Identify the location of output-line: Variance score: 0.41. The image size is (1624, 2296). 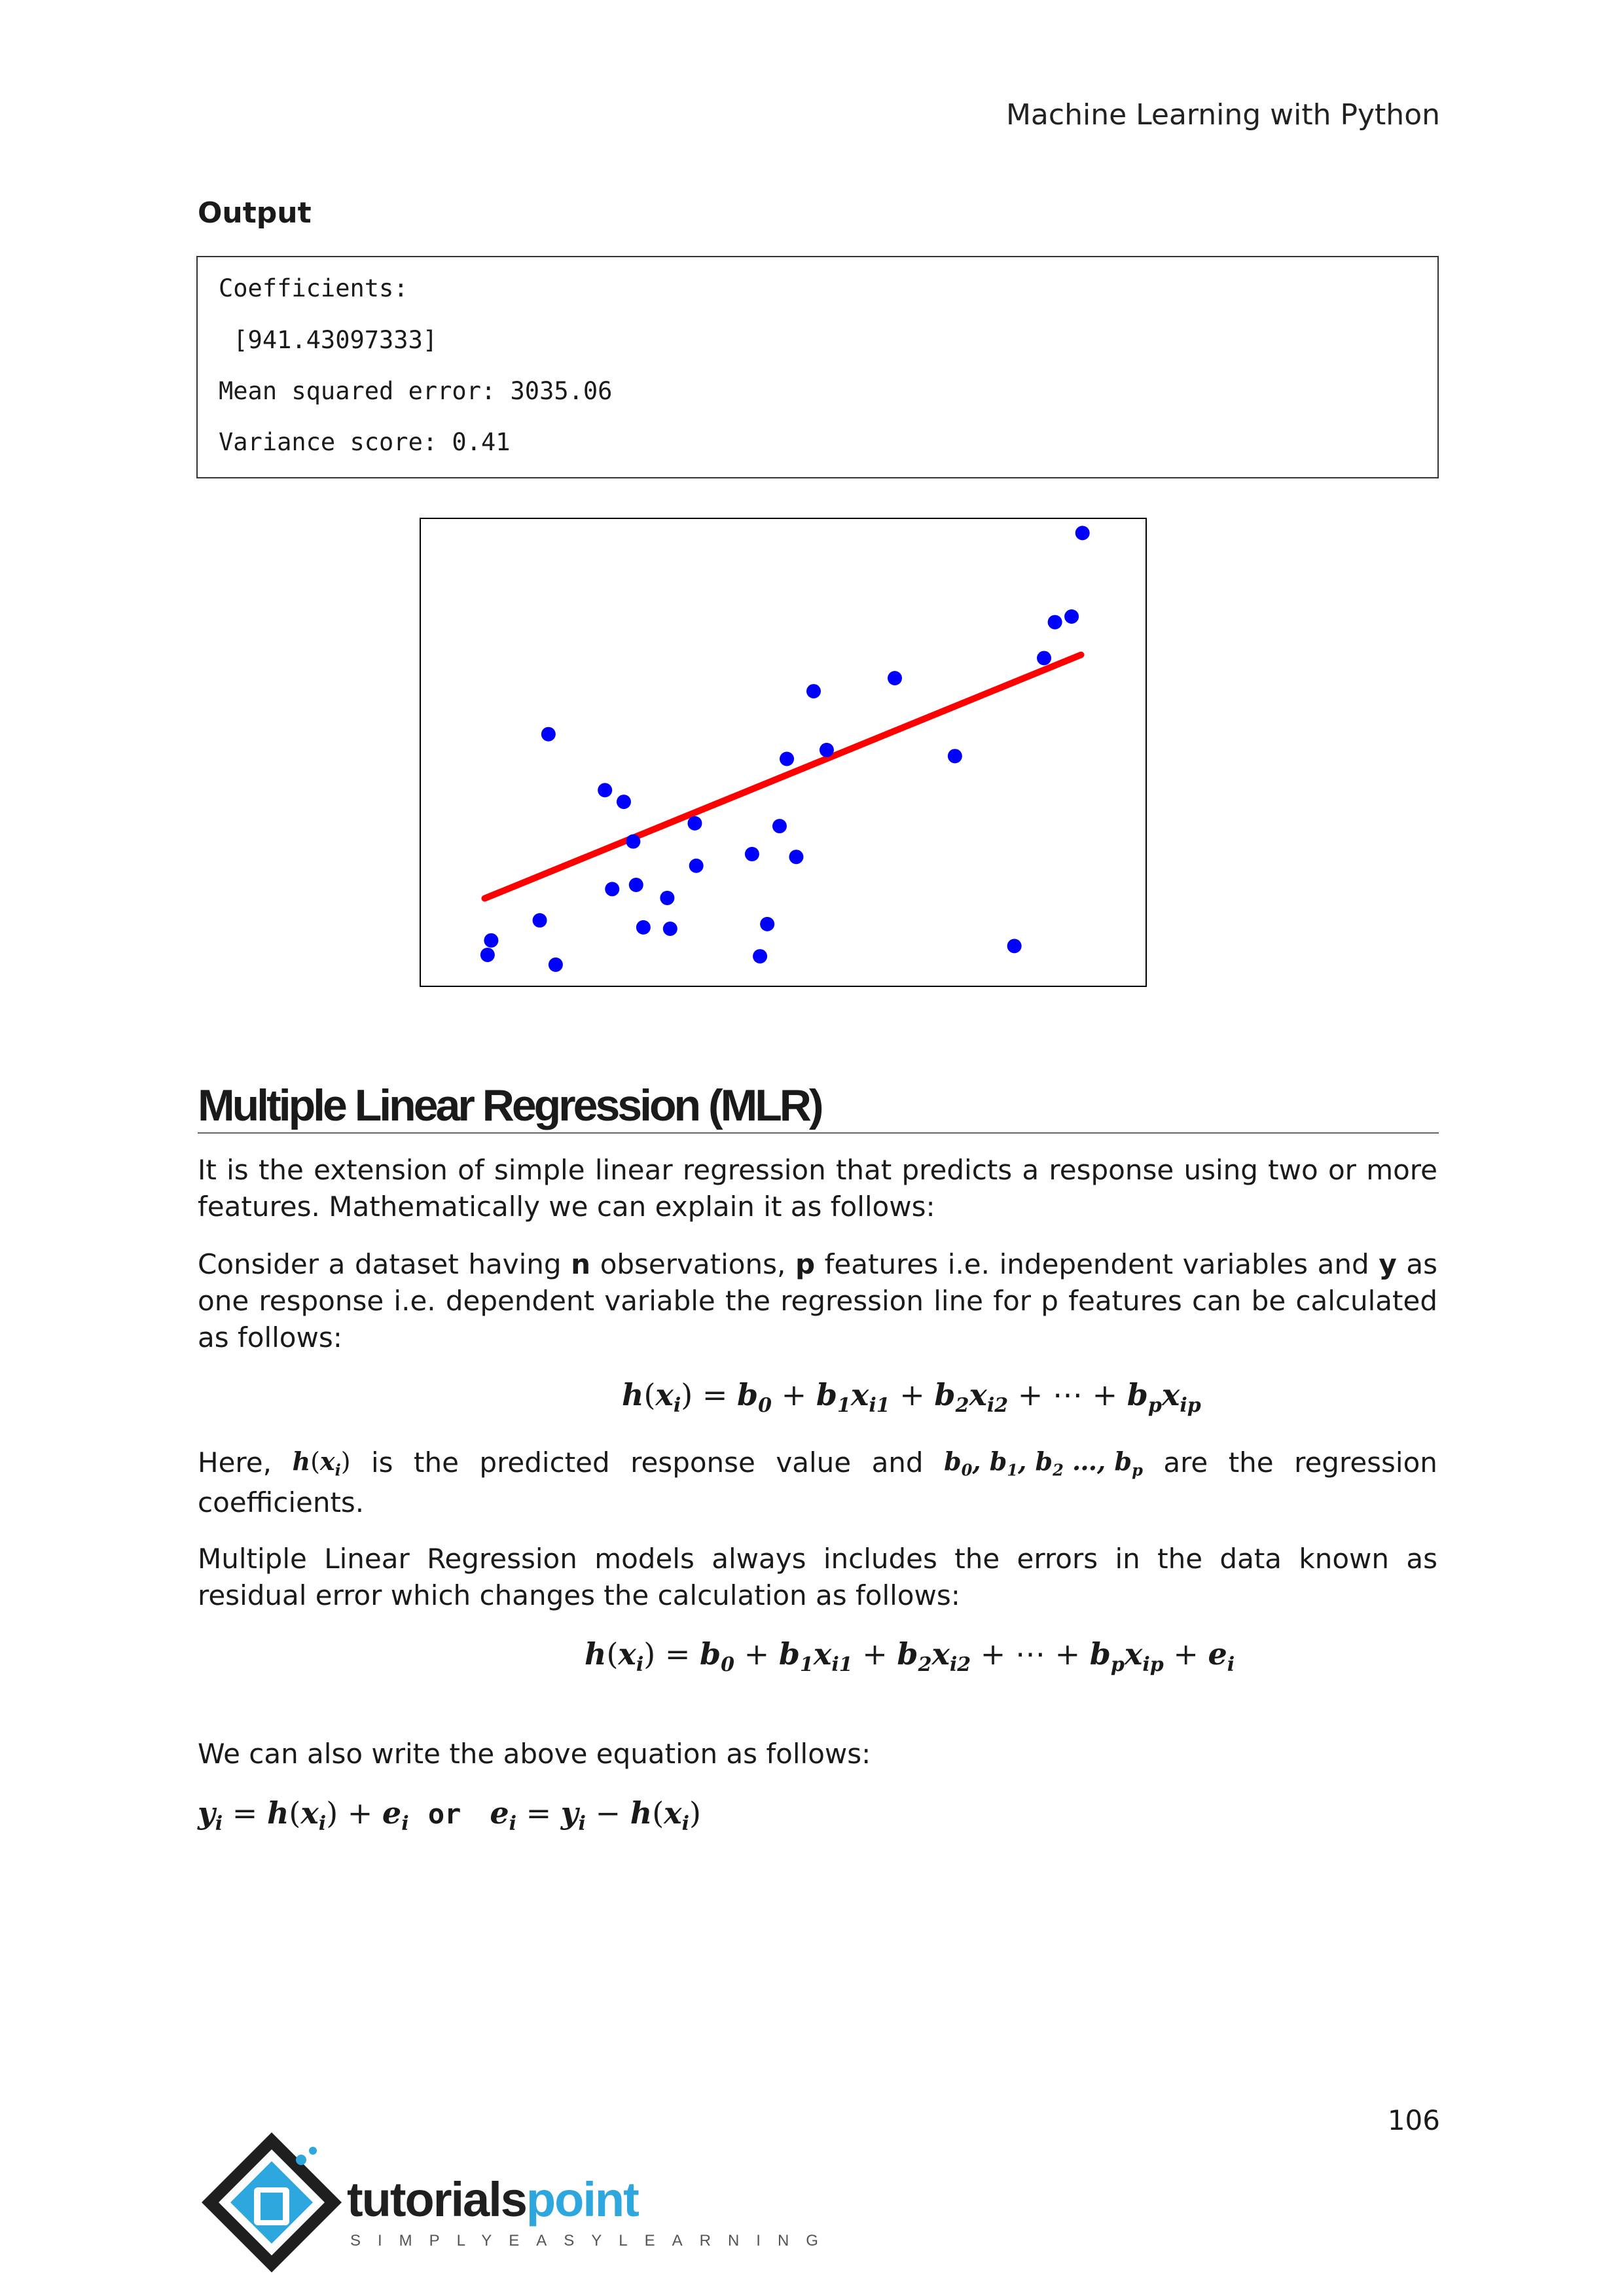
(365, 442).